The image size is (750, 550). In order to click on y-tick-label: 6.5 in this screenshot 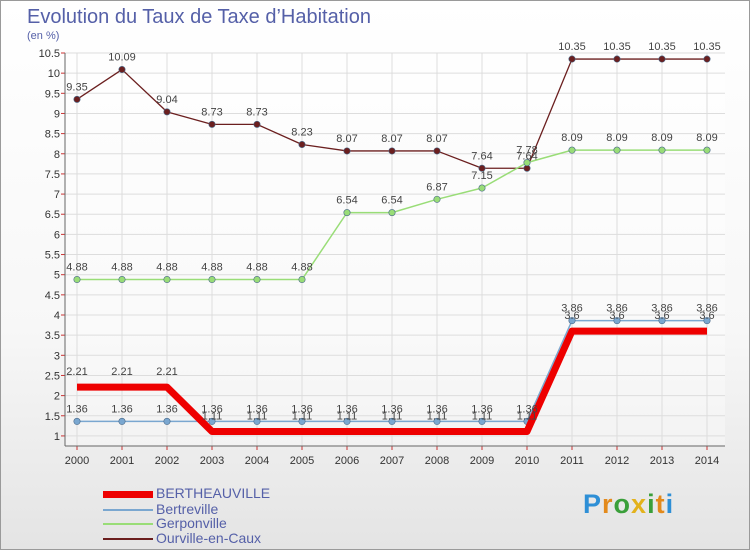, I will do `click(52, 215)`.